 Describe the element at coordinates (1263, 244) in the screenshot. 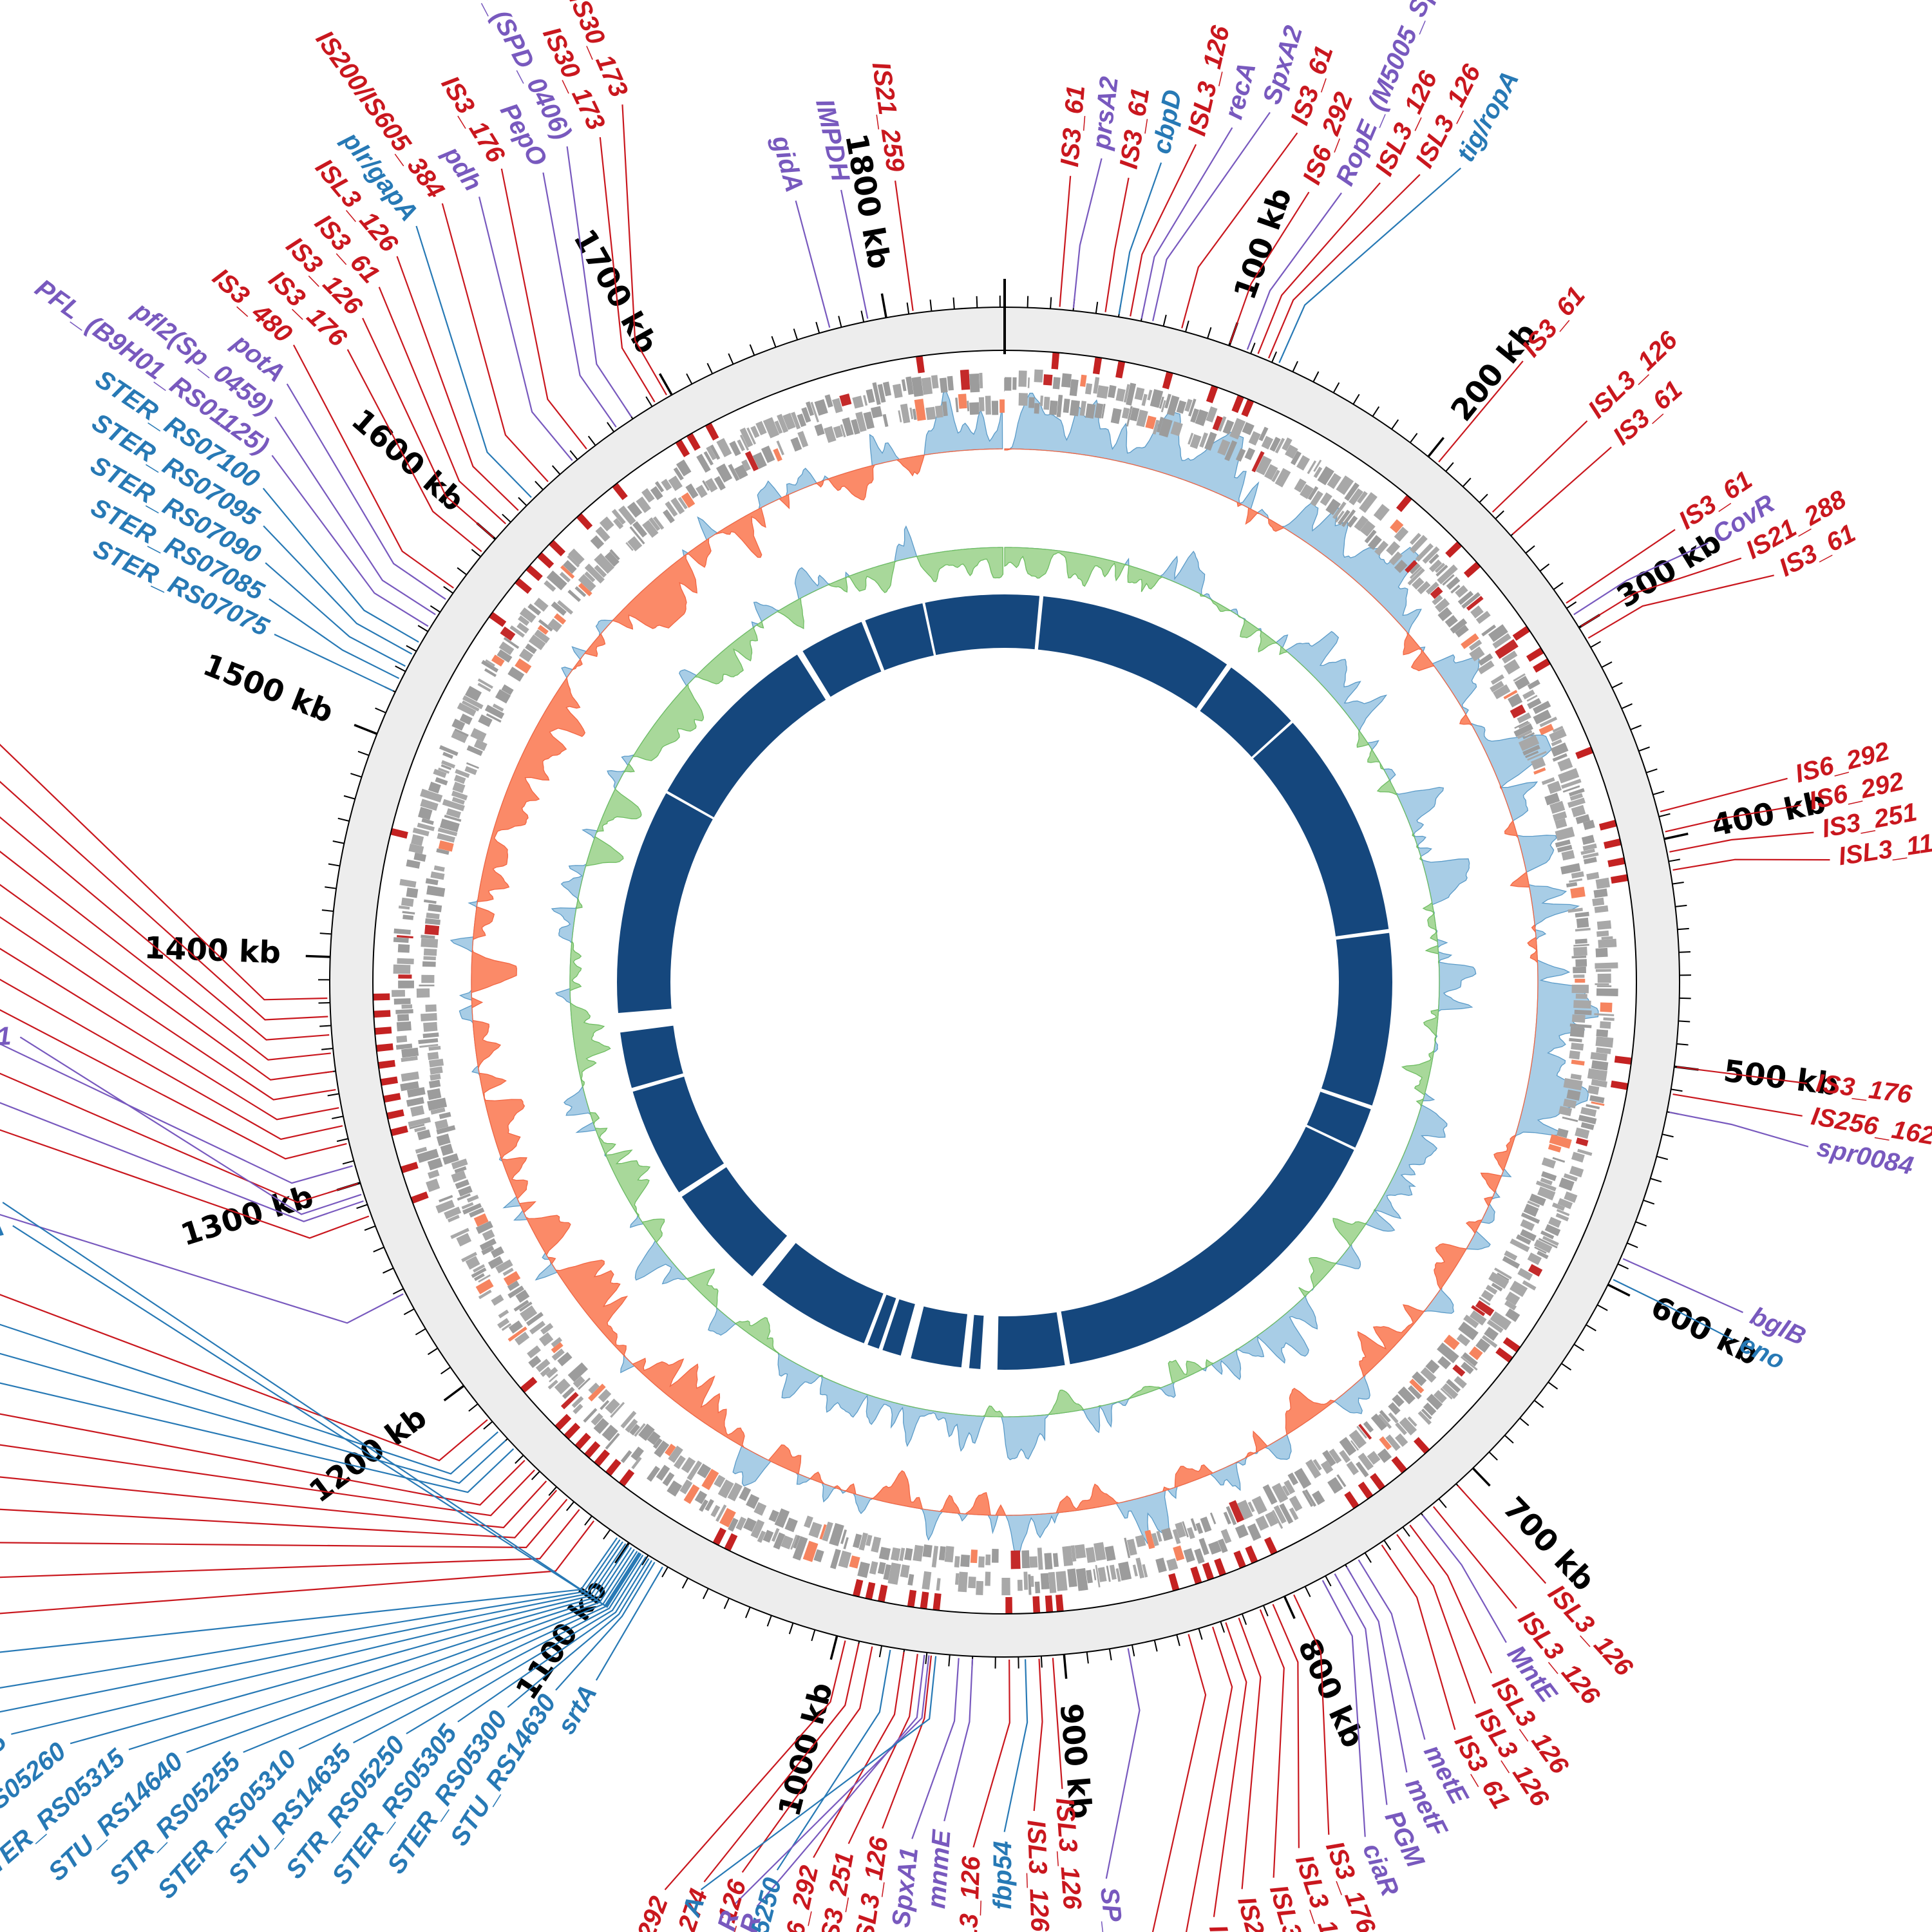

I see `axis-tick-label: 100 kb` at that location.